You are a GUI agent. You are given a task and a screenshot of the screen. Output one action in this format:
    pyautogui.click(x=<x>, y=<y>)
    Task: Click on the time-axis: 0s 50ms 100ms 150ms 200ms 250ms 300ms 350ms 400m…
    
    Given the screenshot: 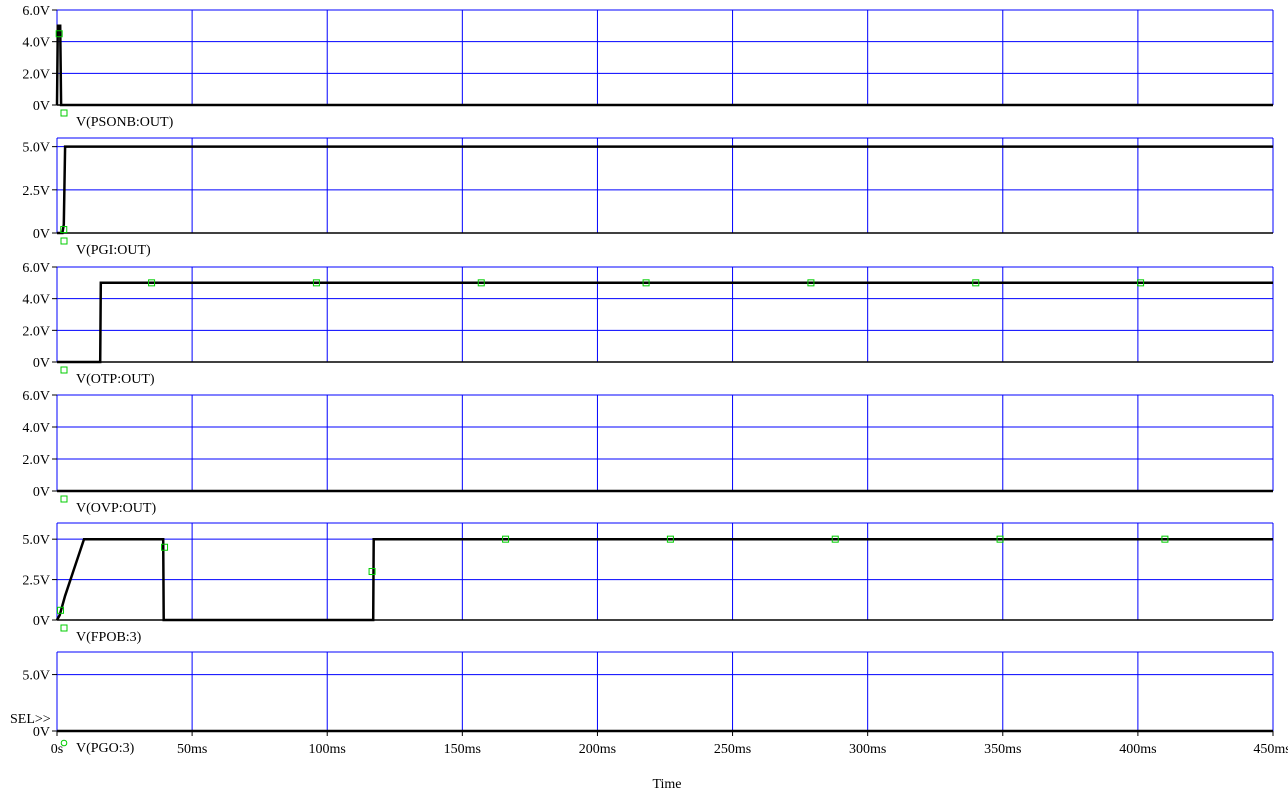 What is the action you would take?
    pyautogui.click(x=669, y=744)
    